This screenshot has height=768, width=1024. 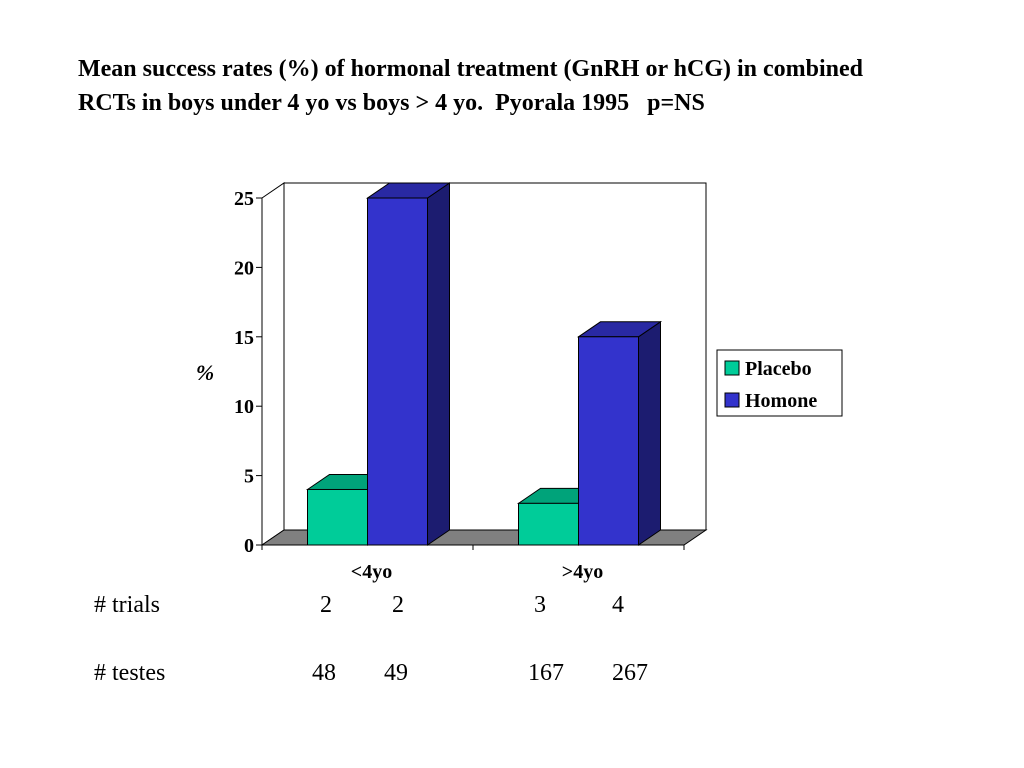 What do you see at coordinates (582, 572) in the screenshot?
I see `x-tick-label: >4yo` at bounding box center [582, 572].